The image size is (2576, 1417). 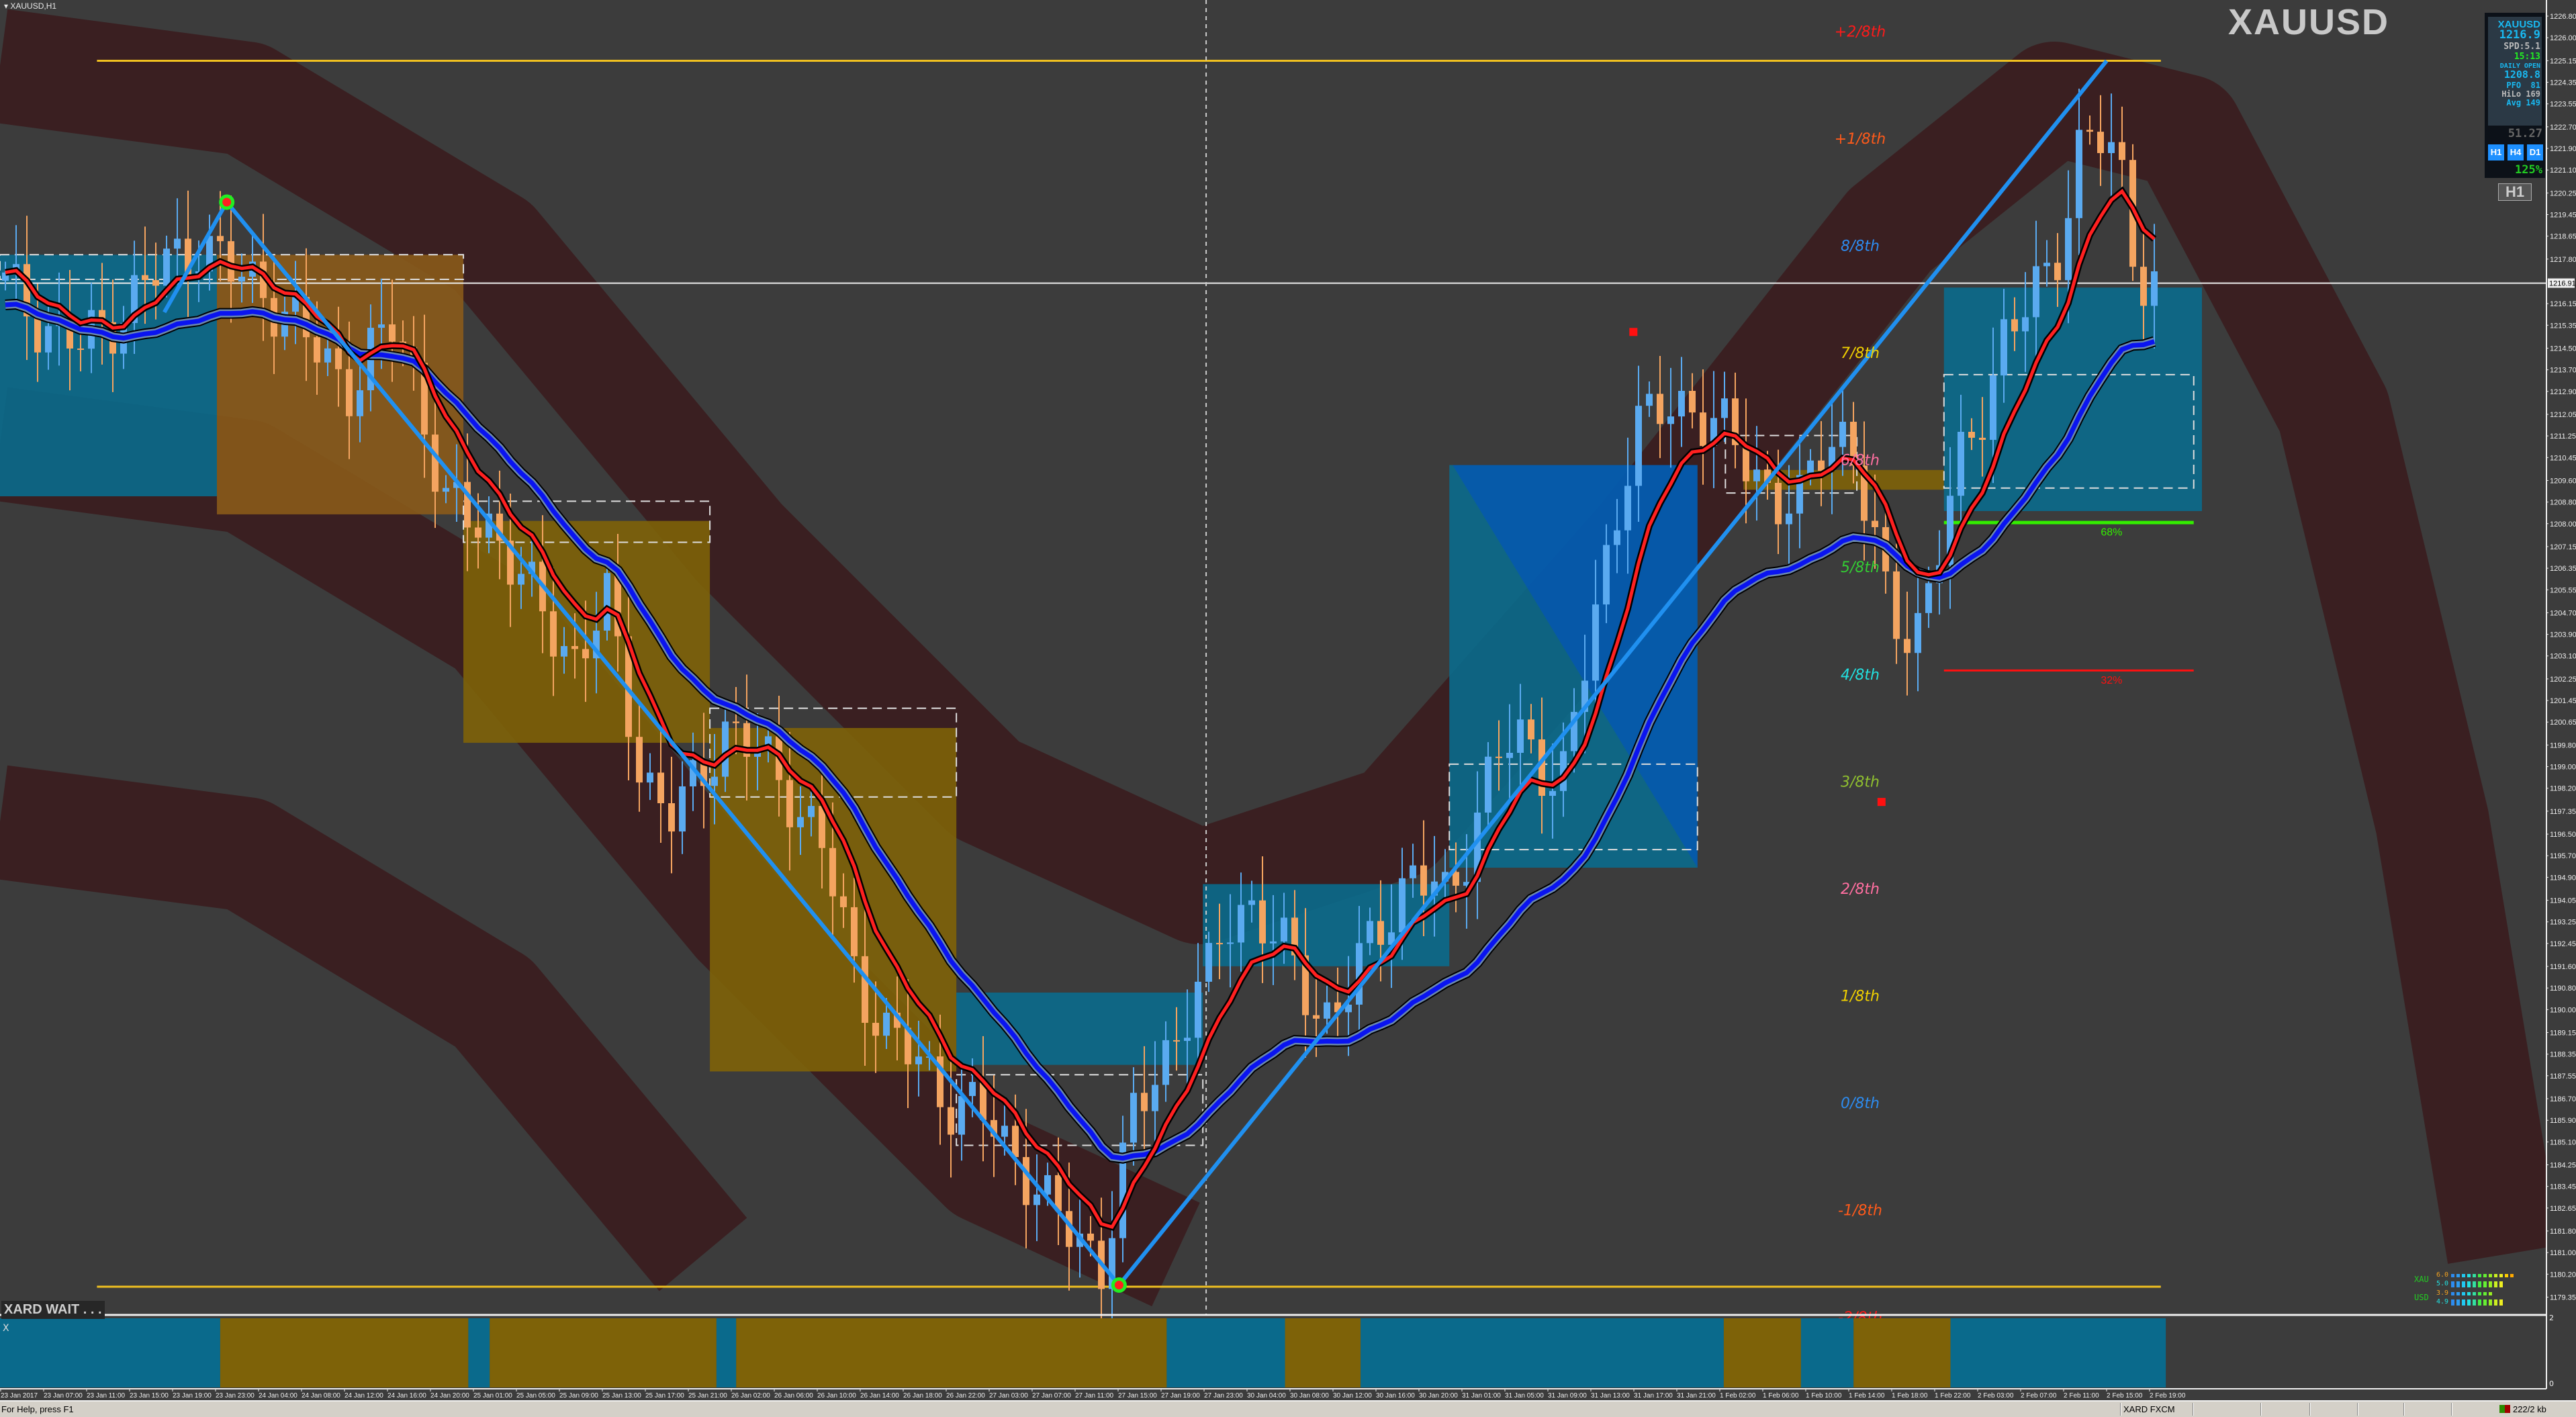 I want to click on strength-value: 4.9, so click(x=2442, y=1302).